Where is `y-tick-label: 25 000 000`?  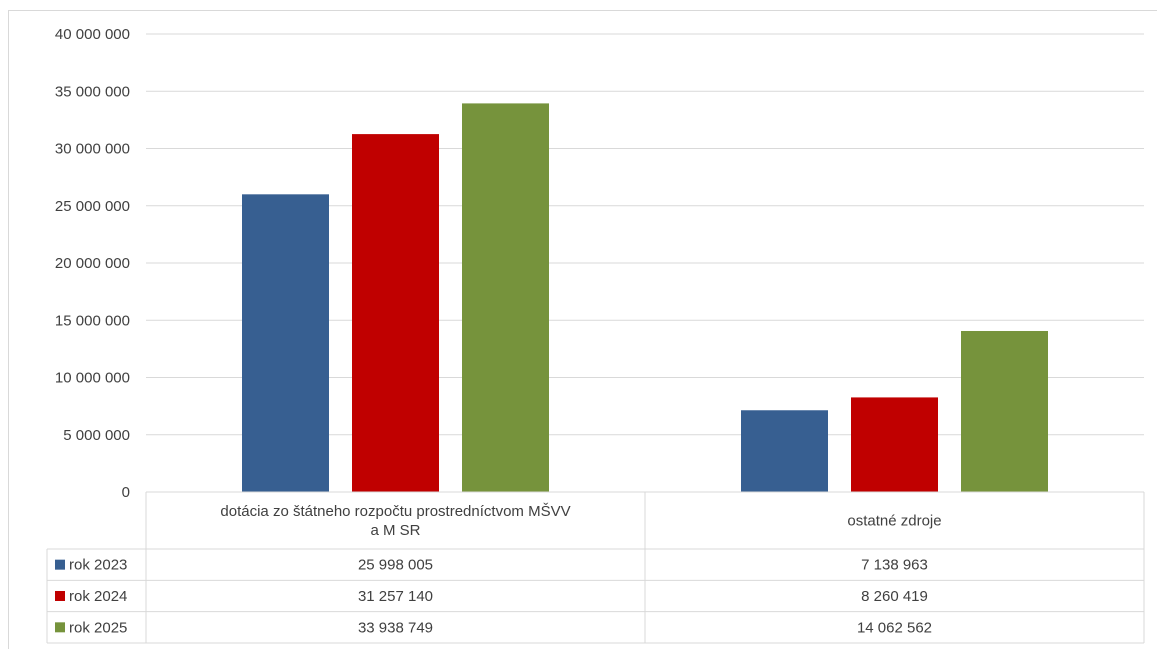 y-tick-label: 25 000 000 is located at coordinates (92, 206).